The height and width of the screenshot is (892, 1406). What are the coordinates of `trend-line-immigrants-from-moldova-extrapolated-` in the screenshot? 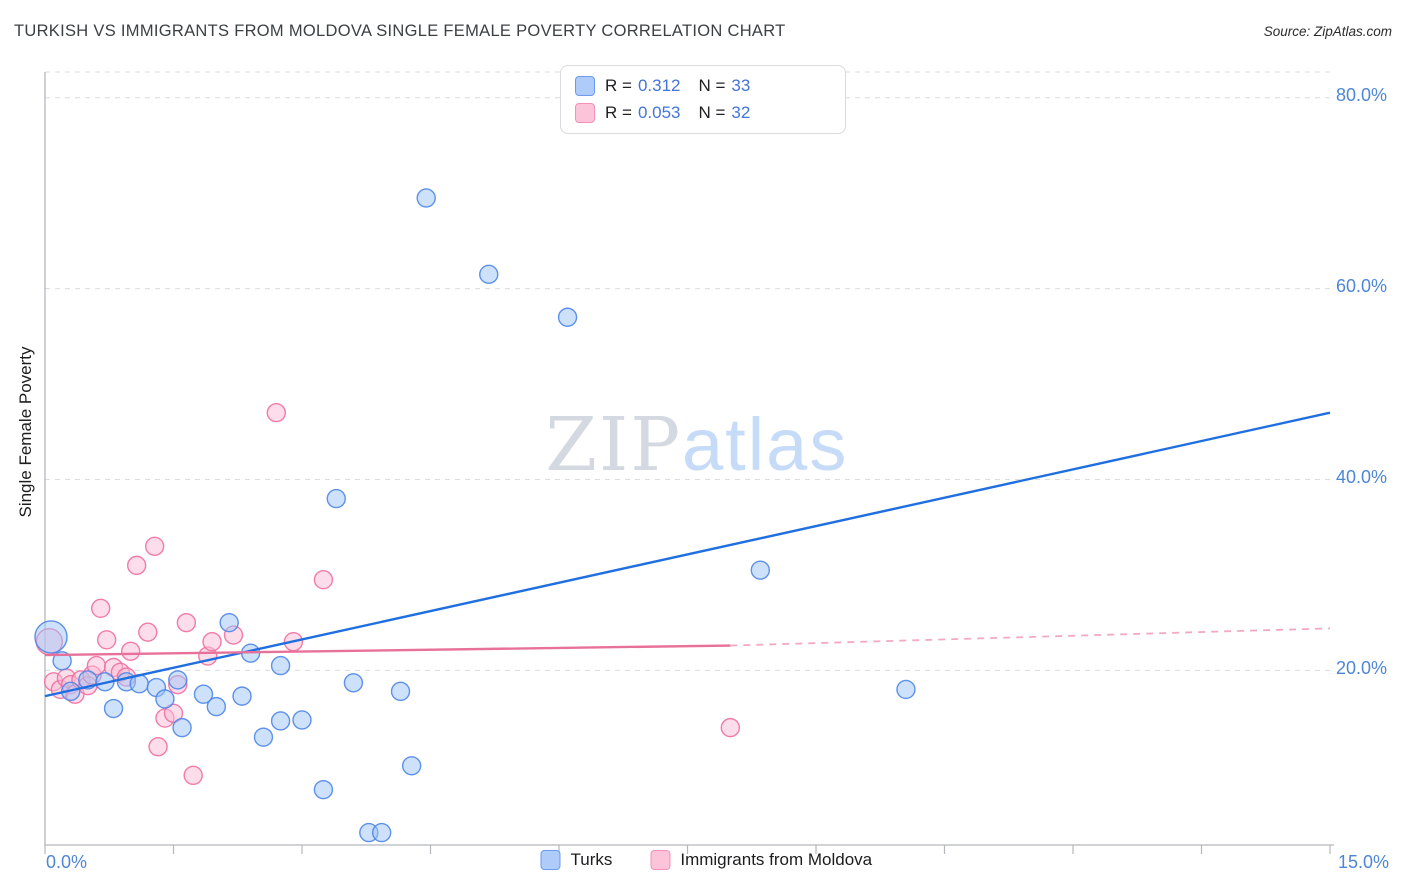 It's located at (1030, 637).